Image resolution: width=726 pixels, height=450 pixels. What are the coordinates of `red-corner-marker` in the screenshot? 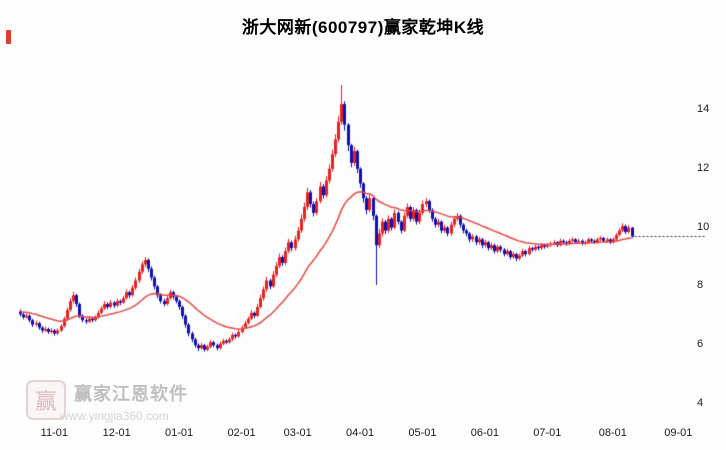 It's located at (8, 37).